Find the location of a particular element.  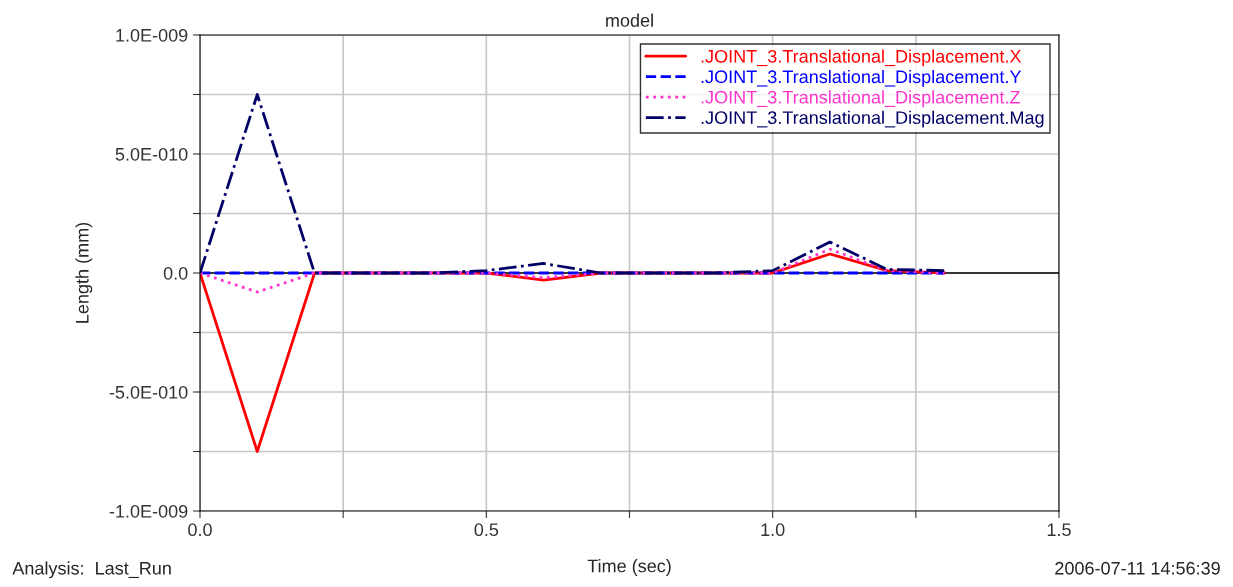

legend-label: .JOINT_3.Translational_Displacement.Mag is located at coordinates (872, 119).